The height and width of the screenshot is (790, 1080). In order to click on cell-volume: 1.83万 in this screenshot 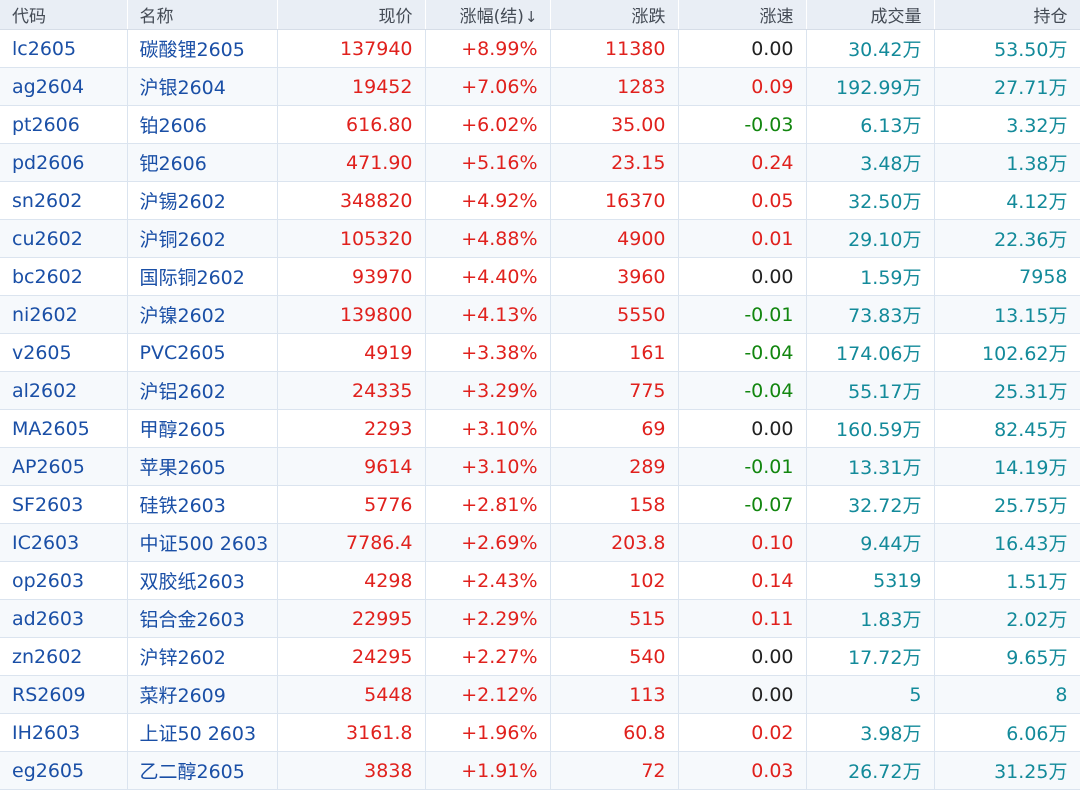, I will do `click(870, 618)`.